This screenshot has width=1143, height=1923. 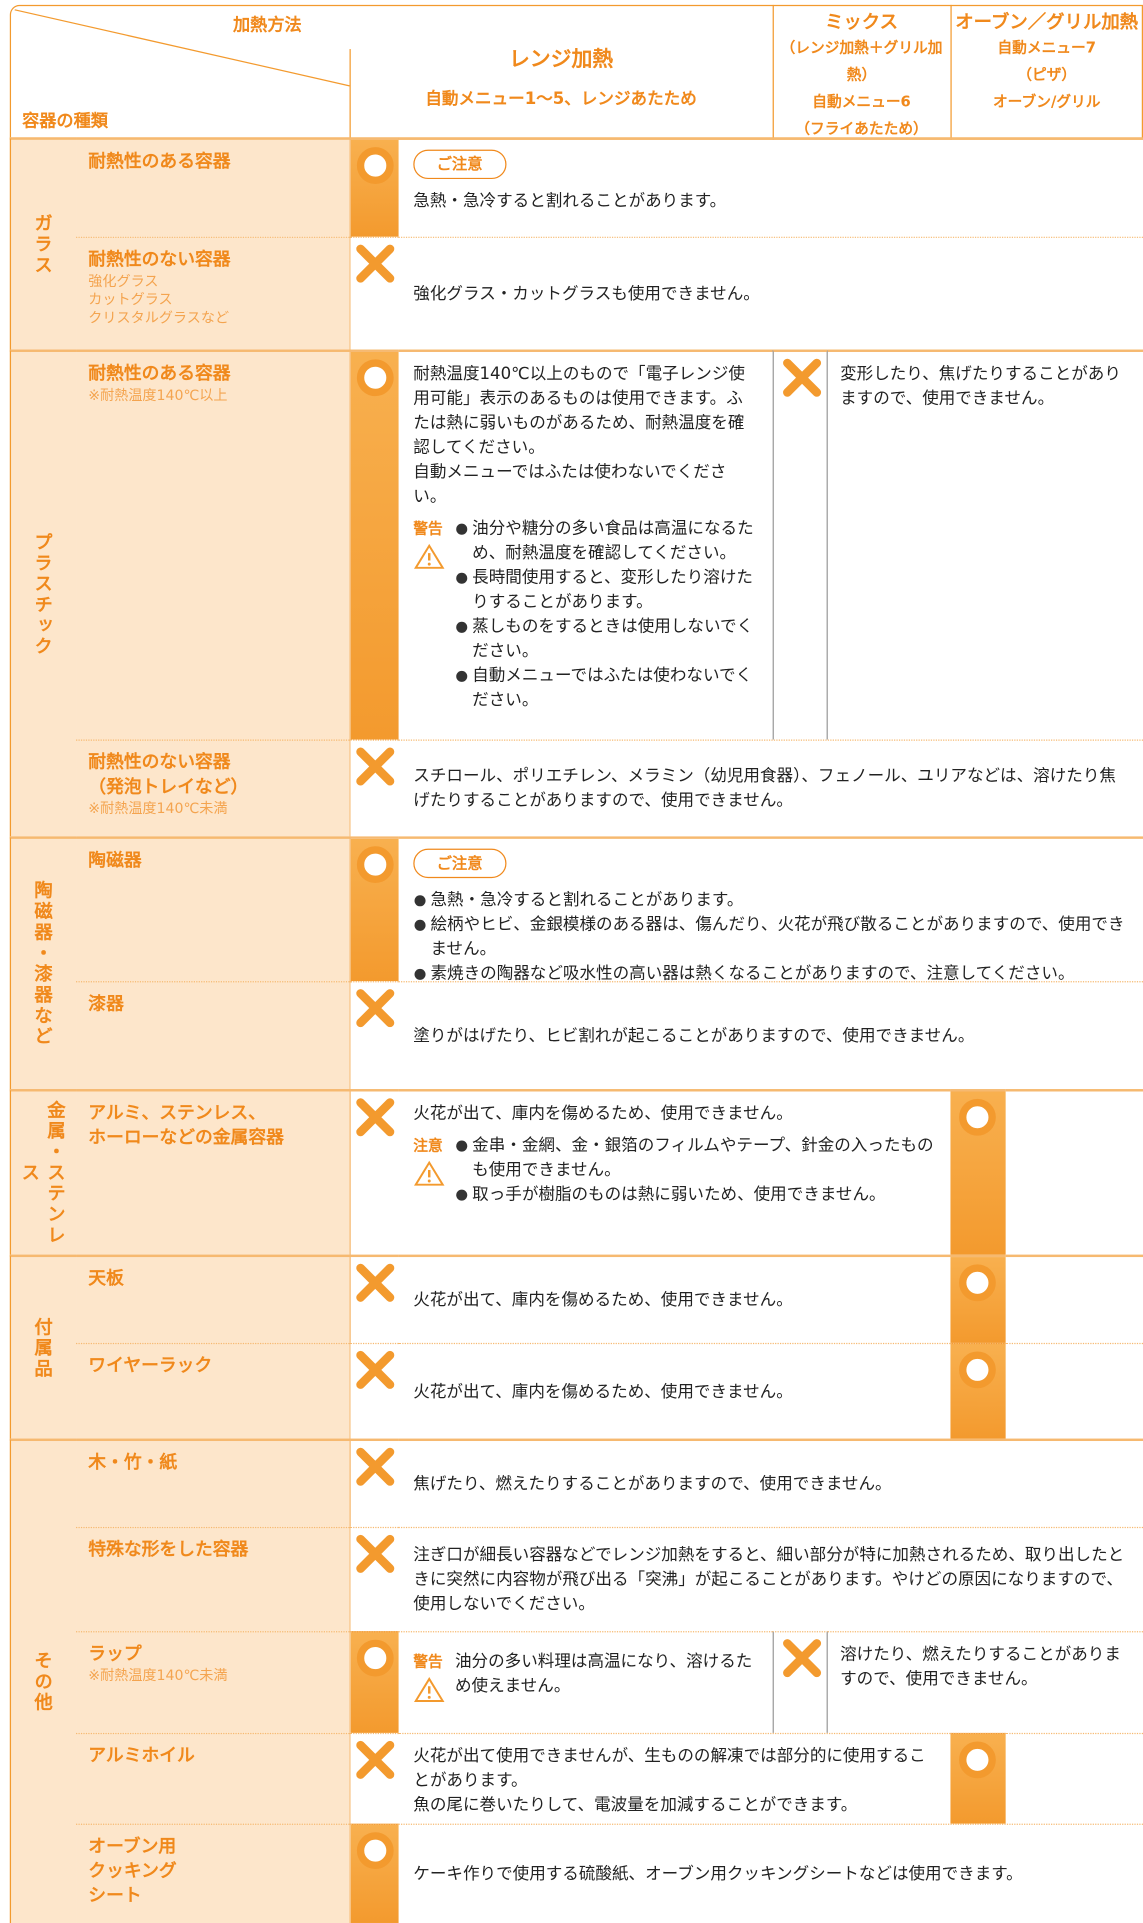 I want to click on group-cell: ガラス, so click(x=43, y=243).